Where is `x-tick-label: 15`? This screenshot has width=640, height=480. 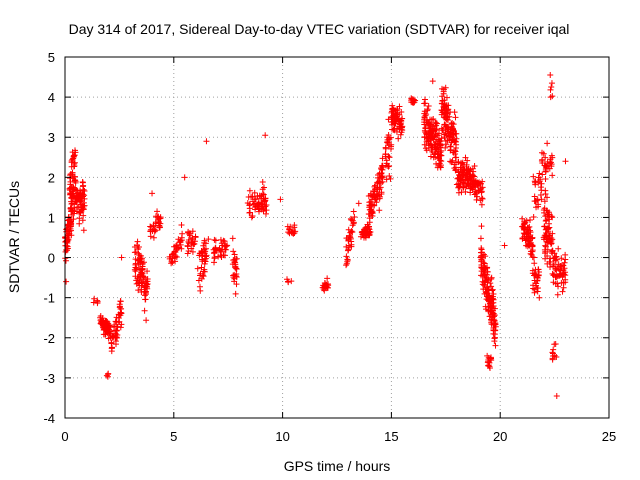
x-tick-label: 15 is located at coordinates (391, 436).